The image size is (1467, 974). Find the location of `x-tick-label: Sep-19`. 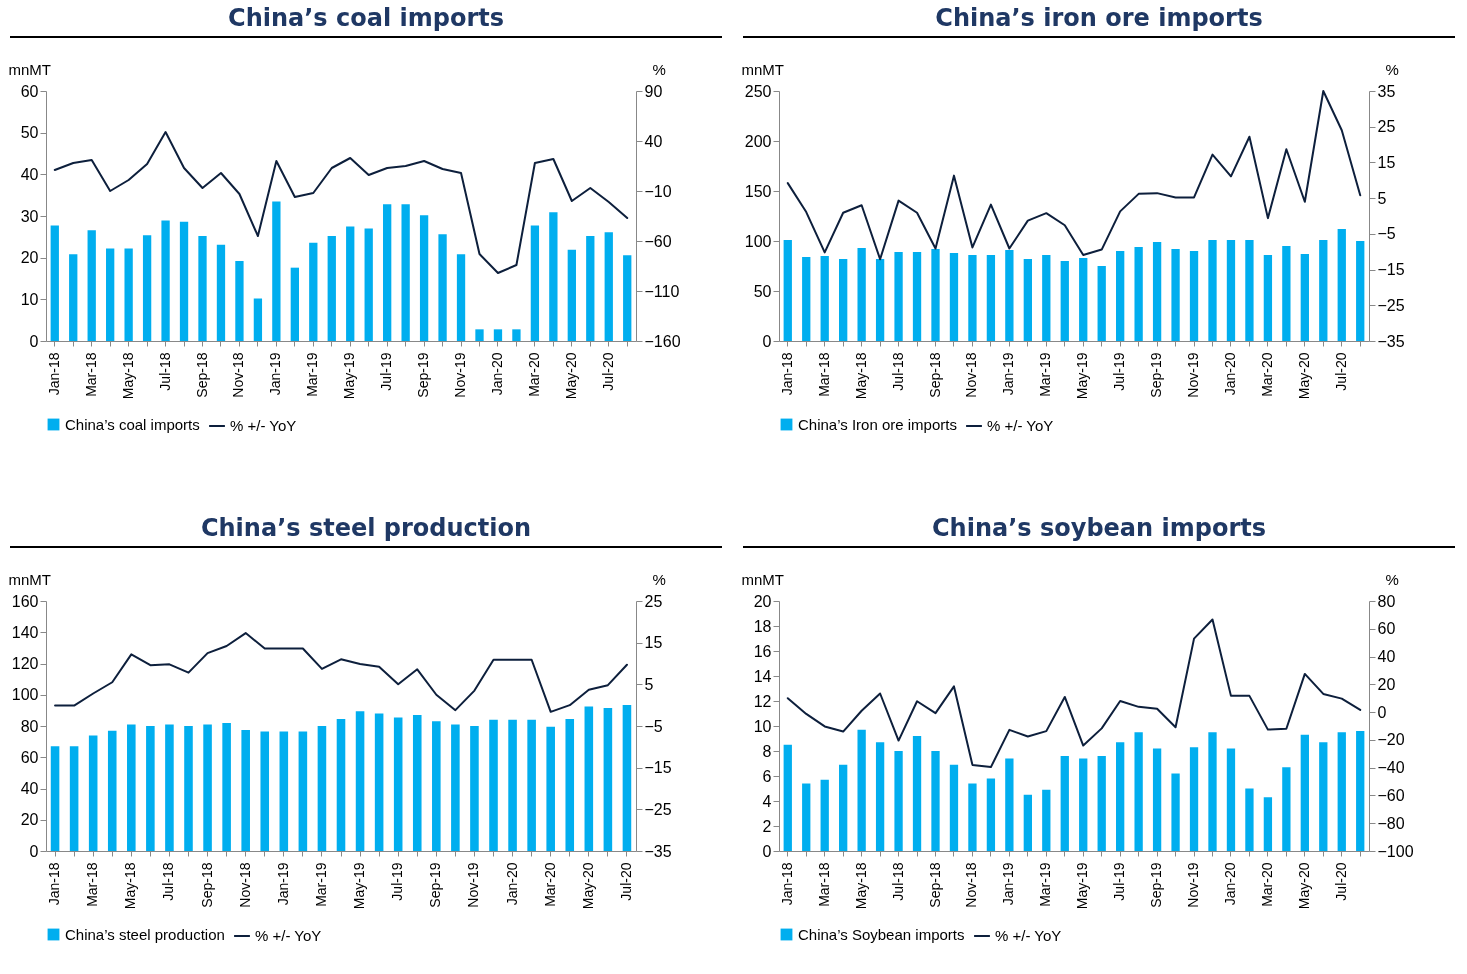

x-tick-label: Sep-19 is located at coordinates (435, 885).